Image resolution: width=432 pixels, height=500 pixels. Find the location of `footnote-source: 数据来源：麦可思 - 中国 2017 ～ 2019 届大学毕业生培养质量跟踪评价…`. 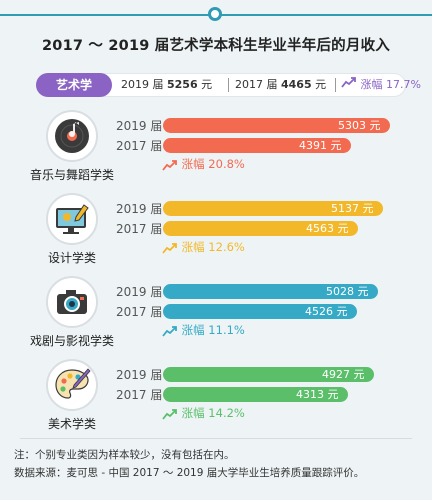

footnote-source: 数据来源：麦可思 - 中国 2017 ～ 2019 届大学毕业生培养质量跟踪评价… is located at coordinates (189, 473).